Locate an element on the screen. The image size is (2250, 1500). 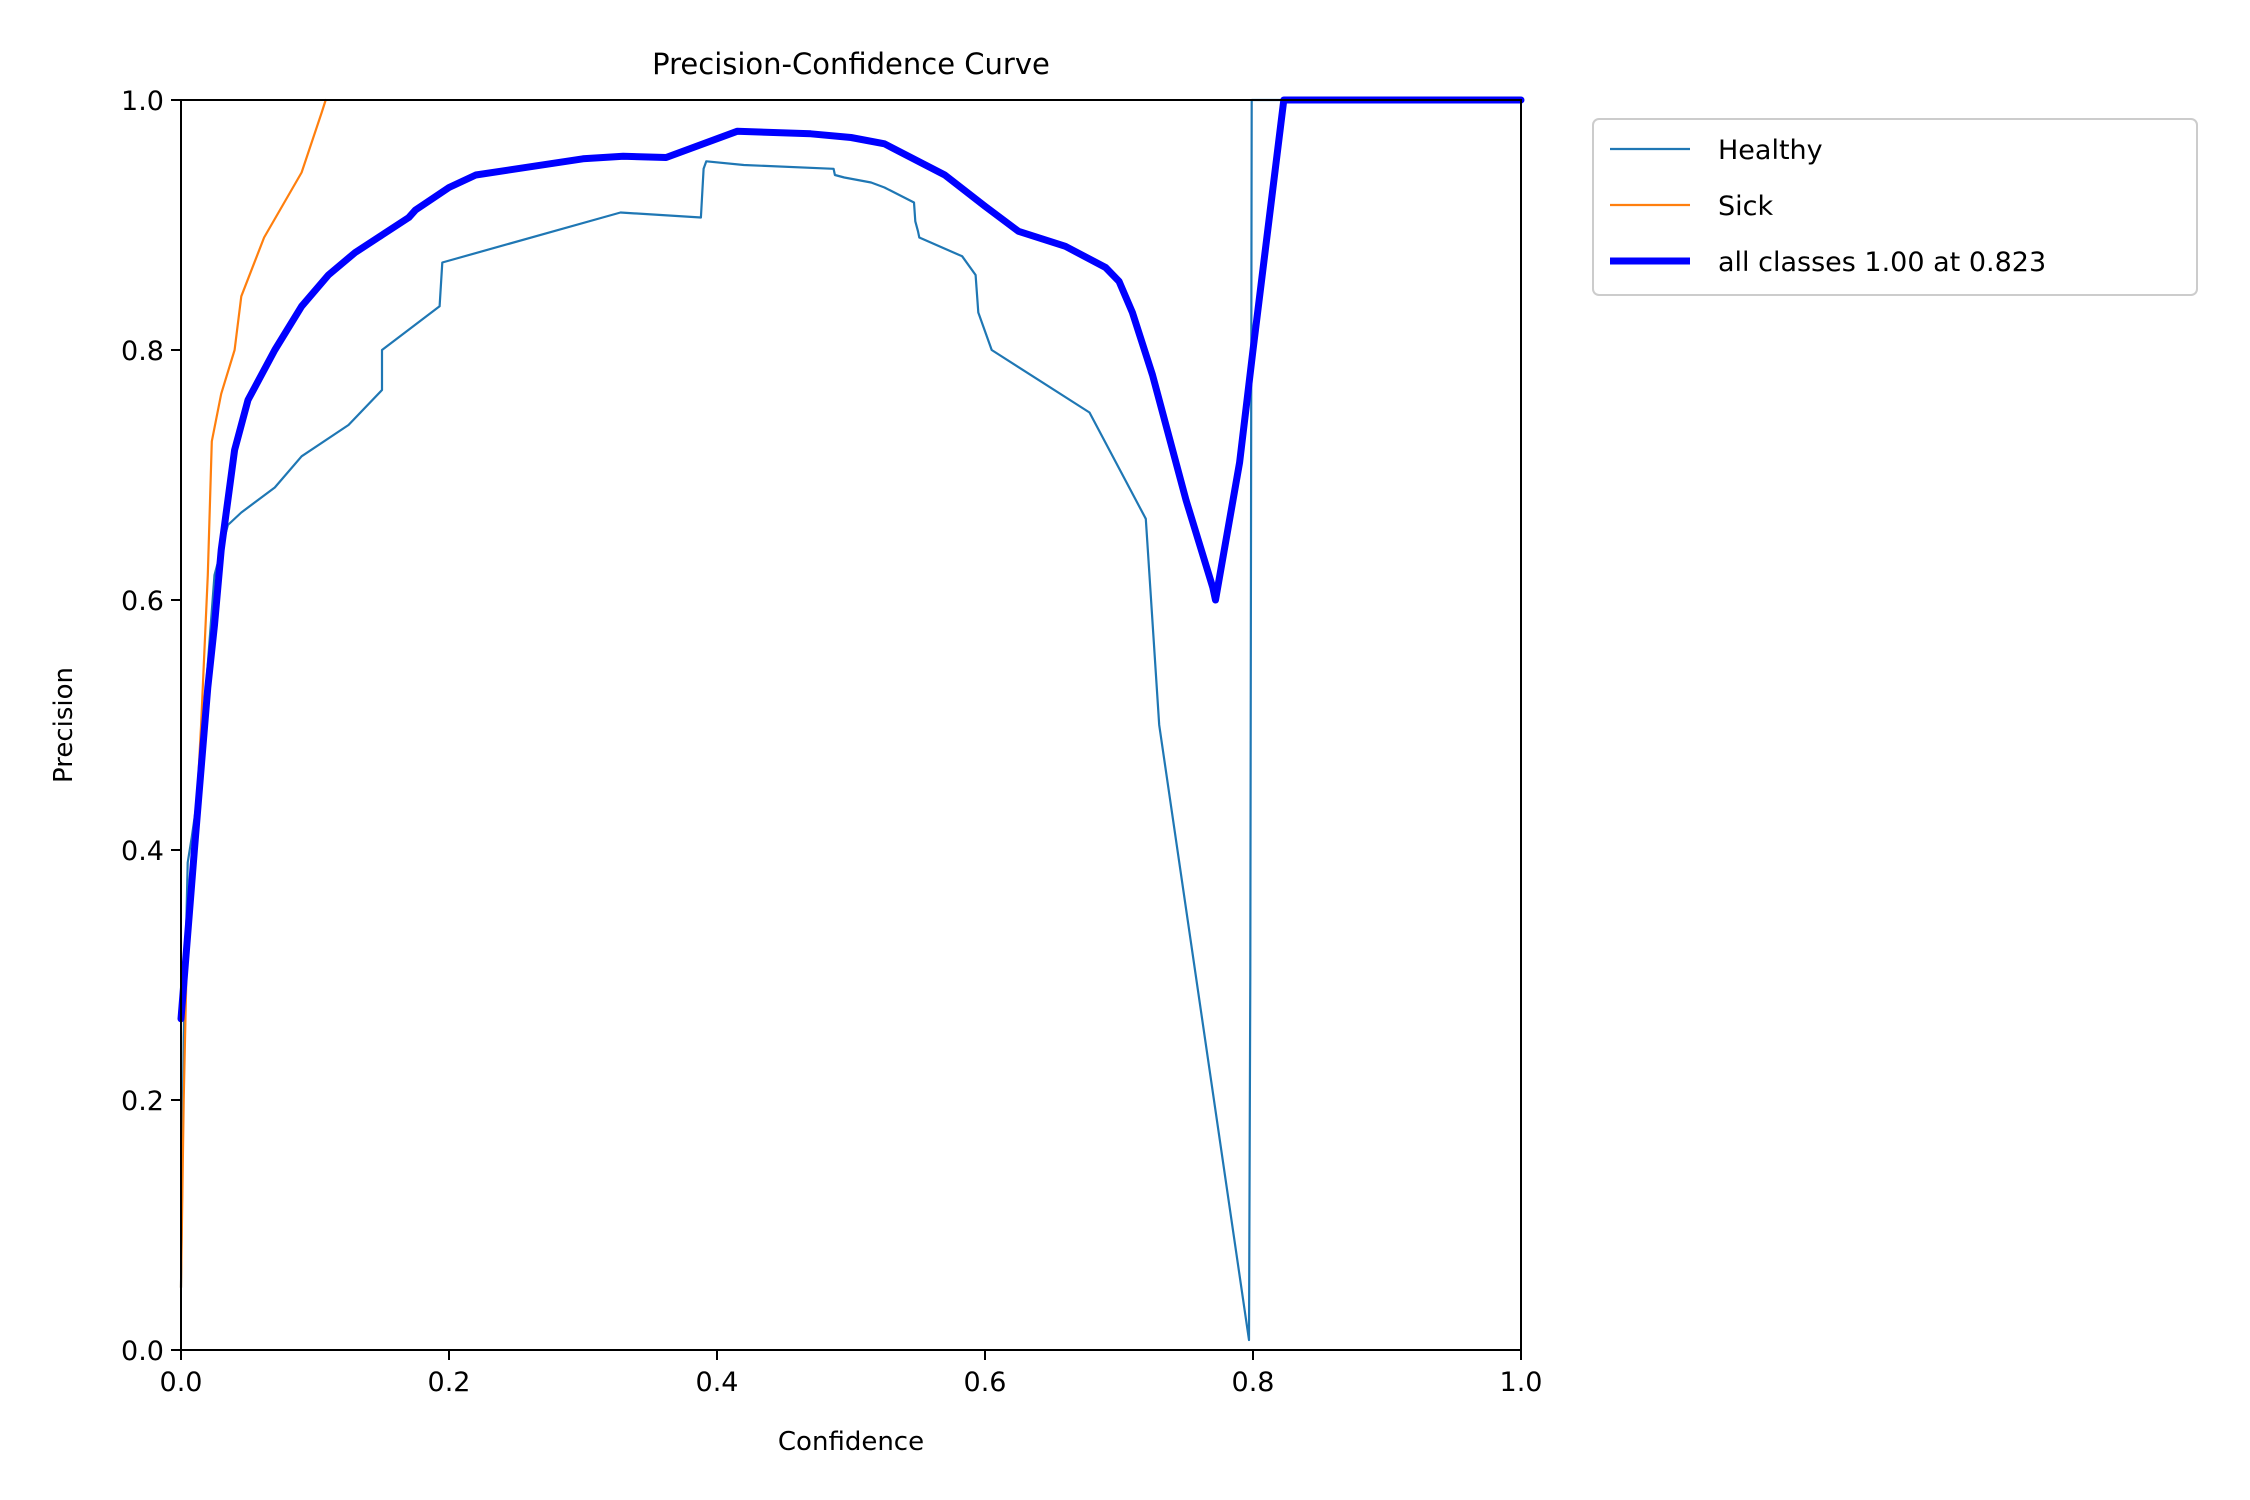
y-tick-label: 0.4 is located at coordinates (142, 851).